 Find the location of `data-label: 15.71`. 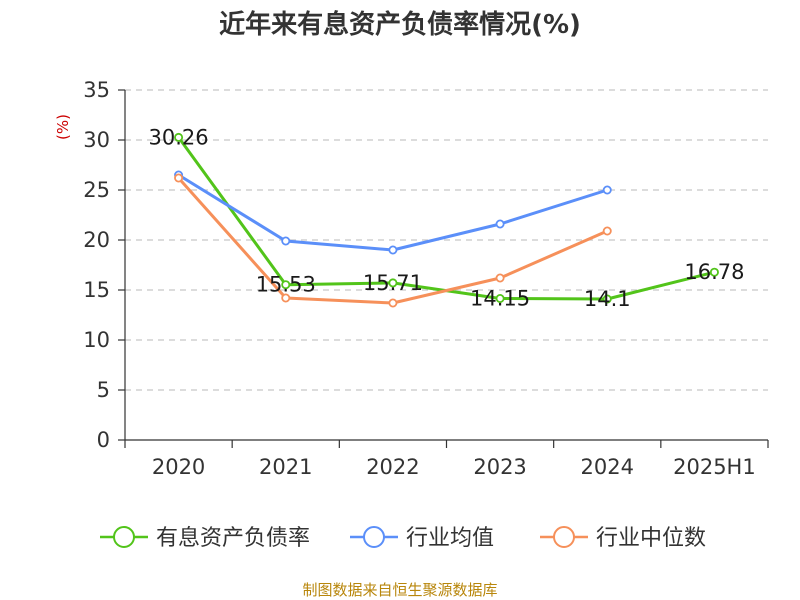

data-label: 15.71 is located at coordinates (393, 283).